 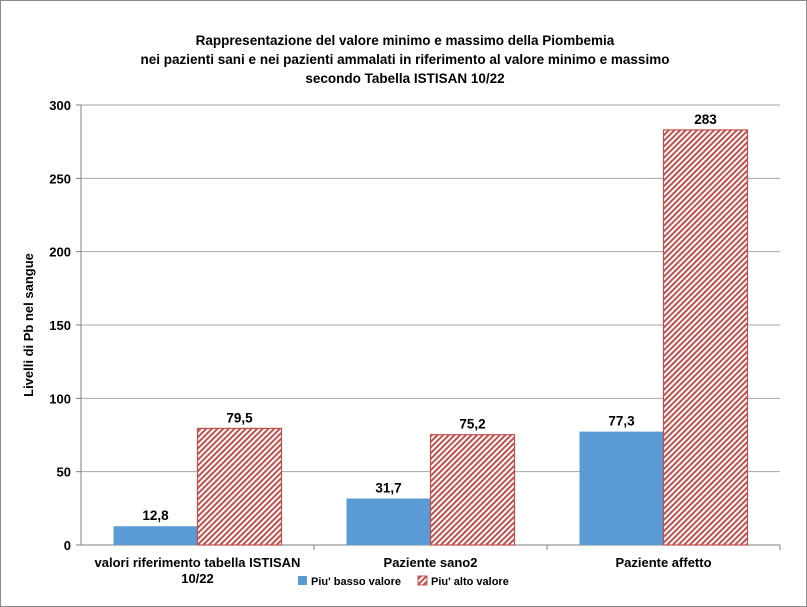 What do you see at coordinates (388, 488) in the screenshot?
I see `data-label: 31,7` at bounding box center [388, 488].